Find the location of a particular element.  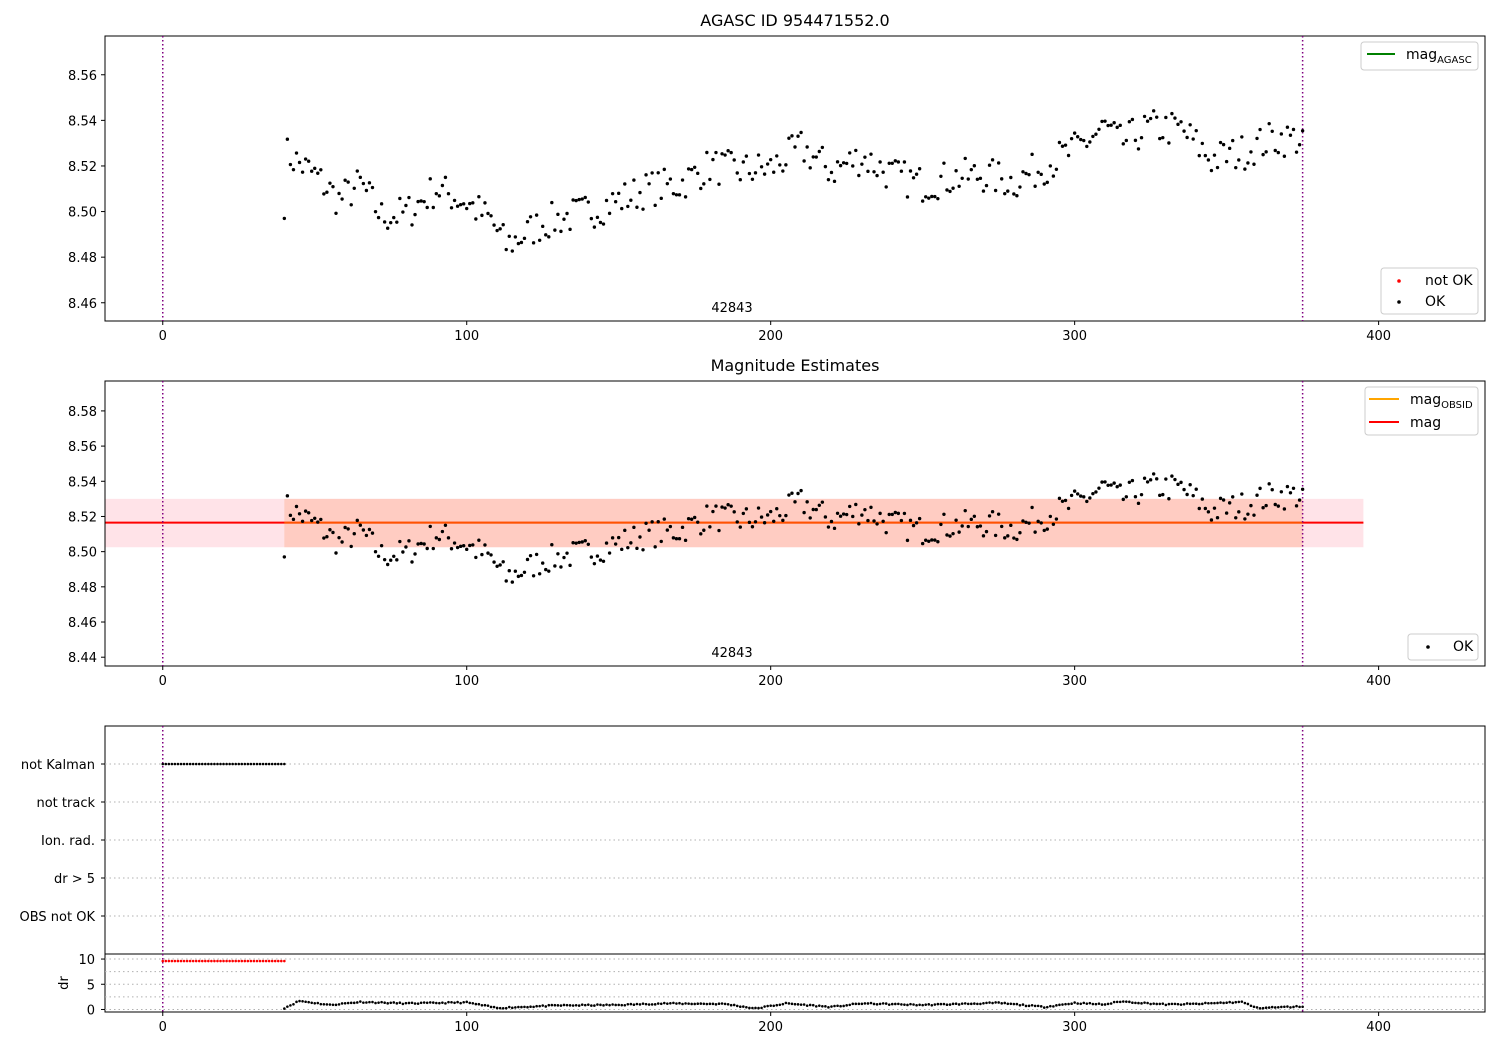

panel-2-obsid-label: 42843 is located at coordinates (731, 653).